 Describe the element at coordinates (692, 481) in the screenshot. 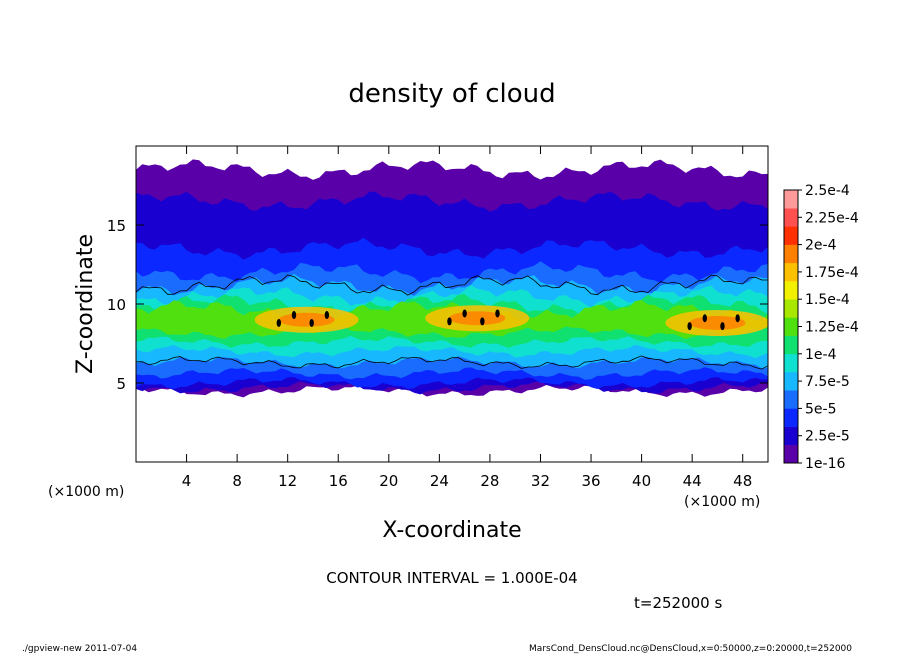

I see `x-tick-label: 44` at that location.